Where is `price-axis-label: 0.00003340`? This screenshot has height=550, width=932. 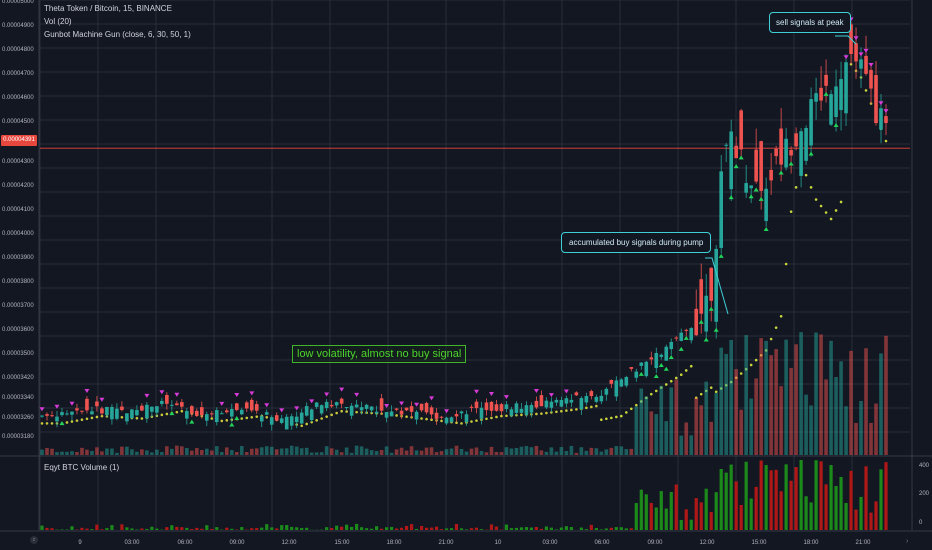 price-axis-label: 0.00003340 is located at coordinates (18, 398).